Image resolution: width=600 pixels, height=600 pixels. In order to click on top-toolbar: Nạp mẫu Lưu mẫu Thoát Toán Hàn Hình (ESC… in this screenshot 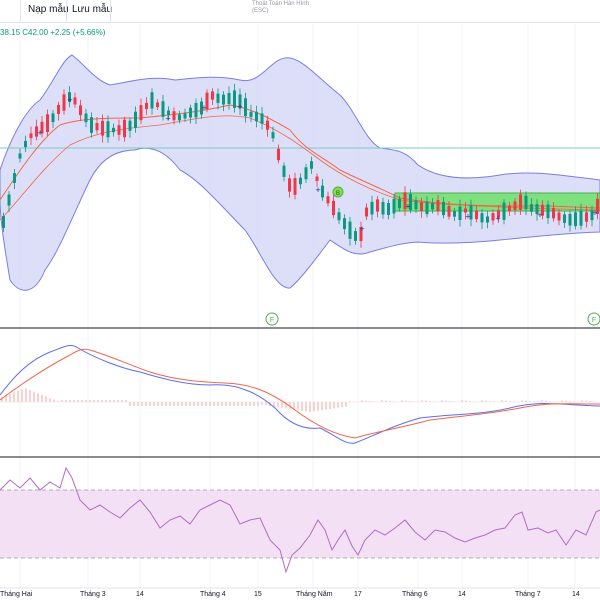, I will do `click(300, 11)`.